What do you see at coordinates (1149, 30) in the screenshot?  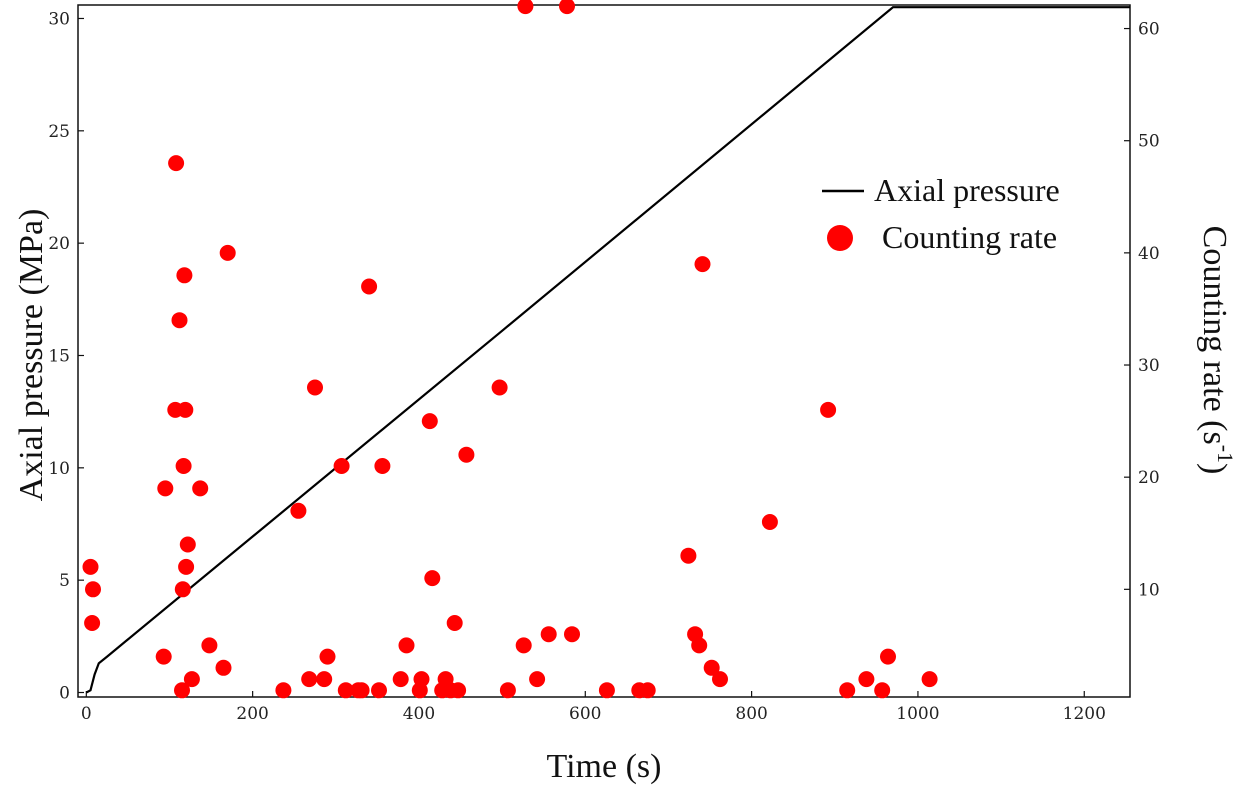 I see `right-y-tick-label: 60` at bounding box center [1149, 30].